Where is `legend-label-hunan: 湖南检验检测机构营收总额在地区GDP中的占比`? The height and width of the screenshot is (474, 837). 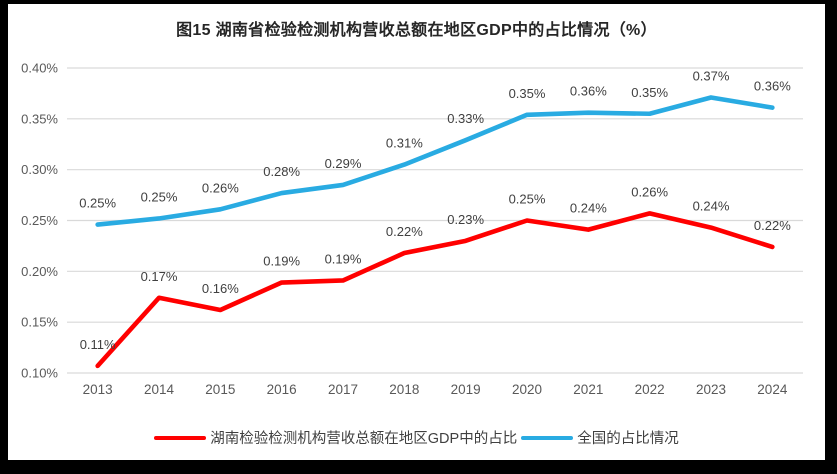 legend-label-hunan: 湖南检验检测机构营收总额在地区GDP中的占比 is located at coordinates (364, 439).